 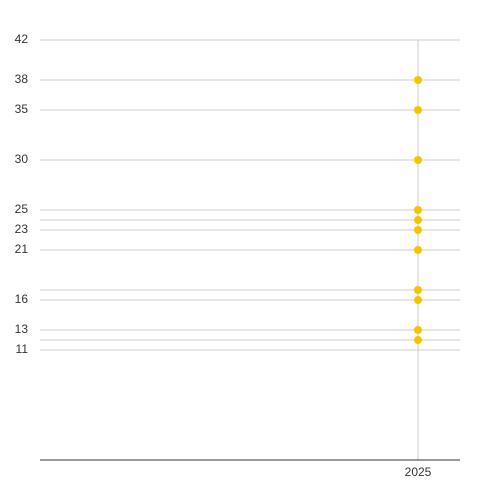 What do you see at coordinates (22, 249) in the screenshot?
I see `y-tick-label: 21` at bounding box center [22, 249].